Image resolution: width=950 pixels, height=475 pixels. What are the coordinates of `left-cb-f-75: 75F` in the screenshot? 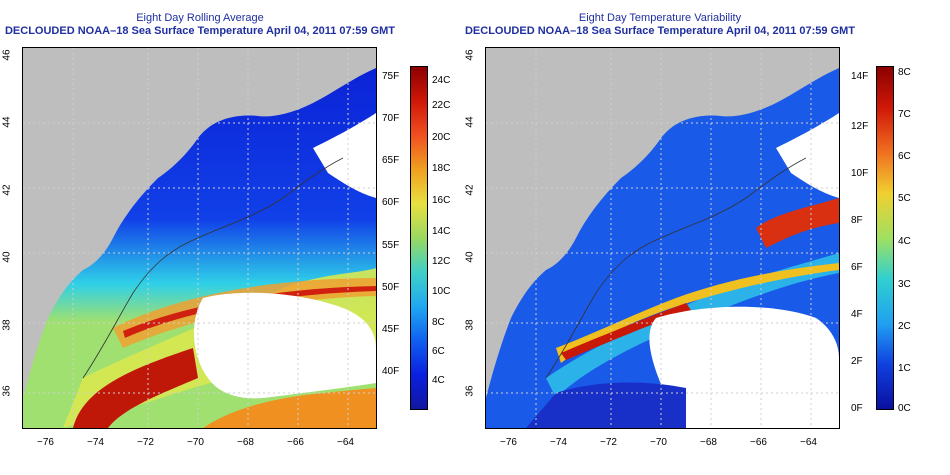 It's located at (391, 76).